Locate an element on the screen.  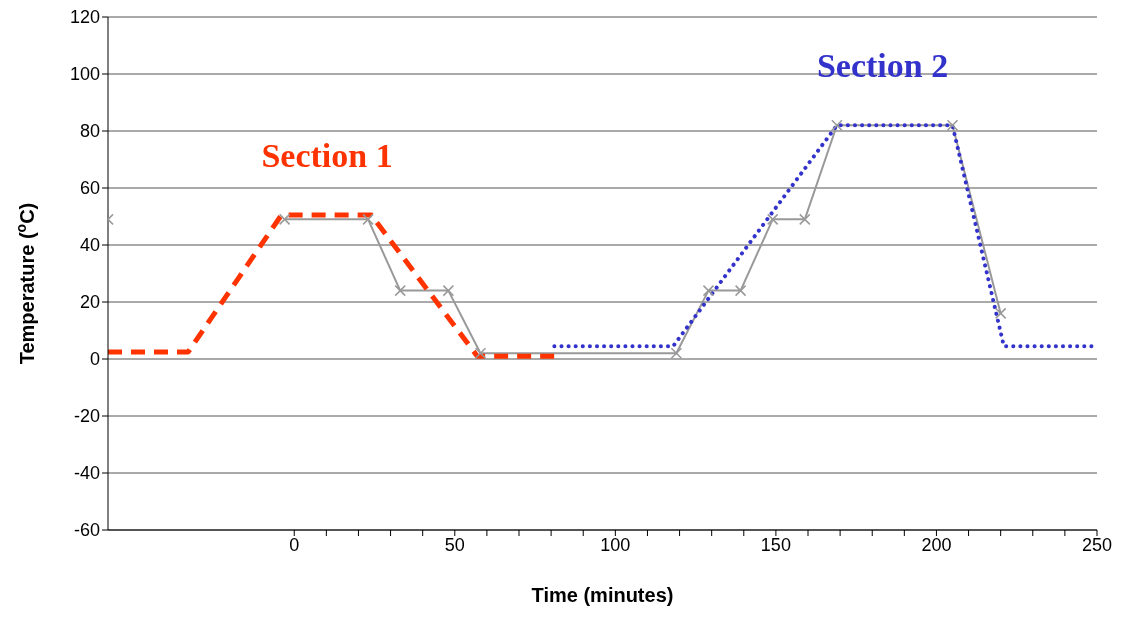
y-tick-label: 0 is located at coordinates (94, 359).